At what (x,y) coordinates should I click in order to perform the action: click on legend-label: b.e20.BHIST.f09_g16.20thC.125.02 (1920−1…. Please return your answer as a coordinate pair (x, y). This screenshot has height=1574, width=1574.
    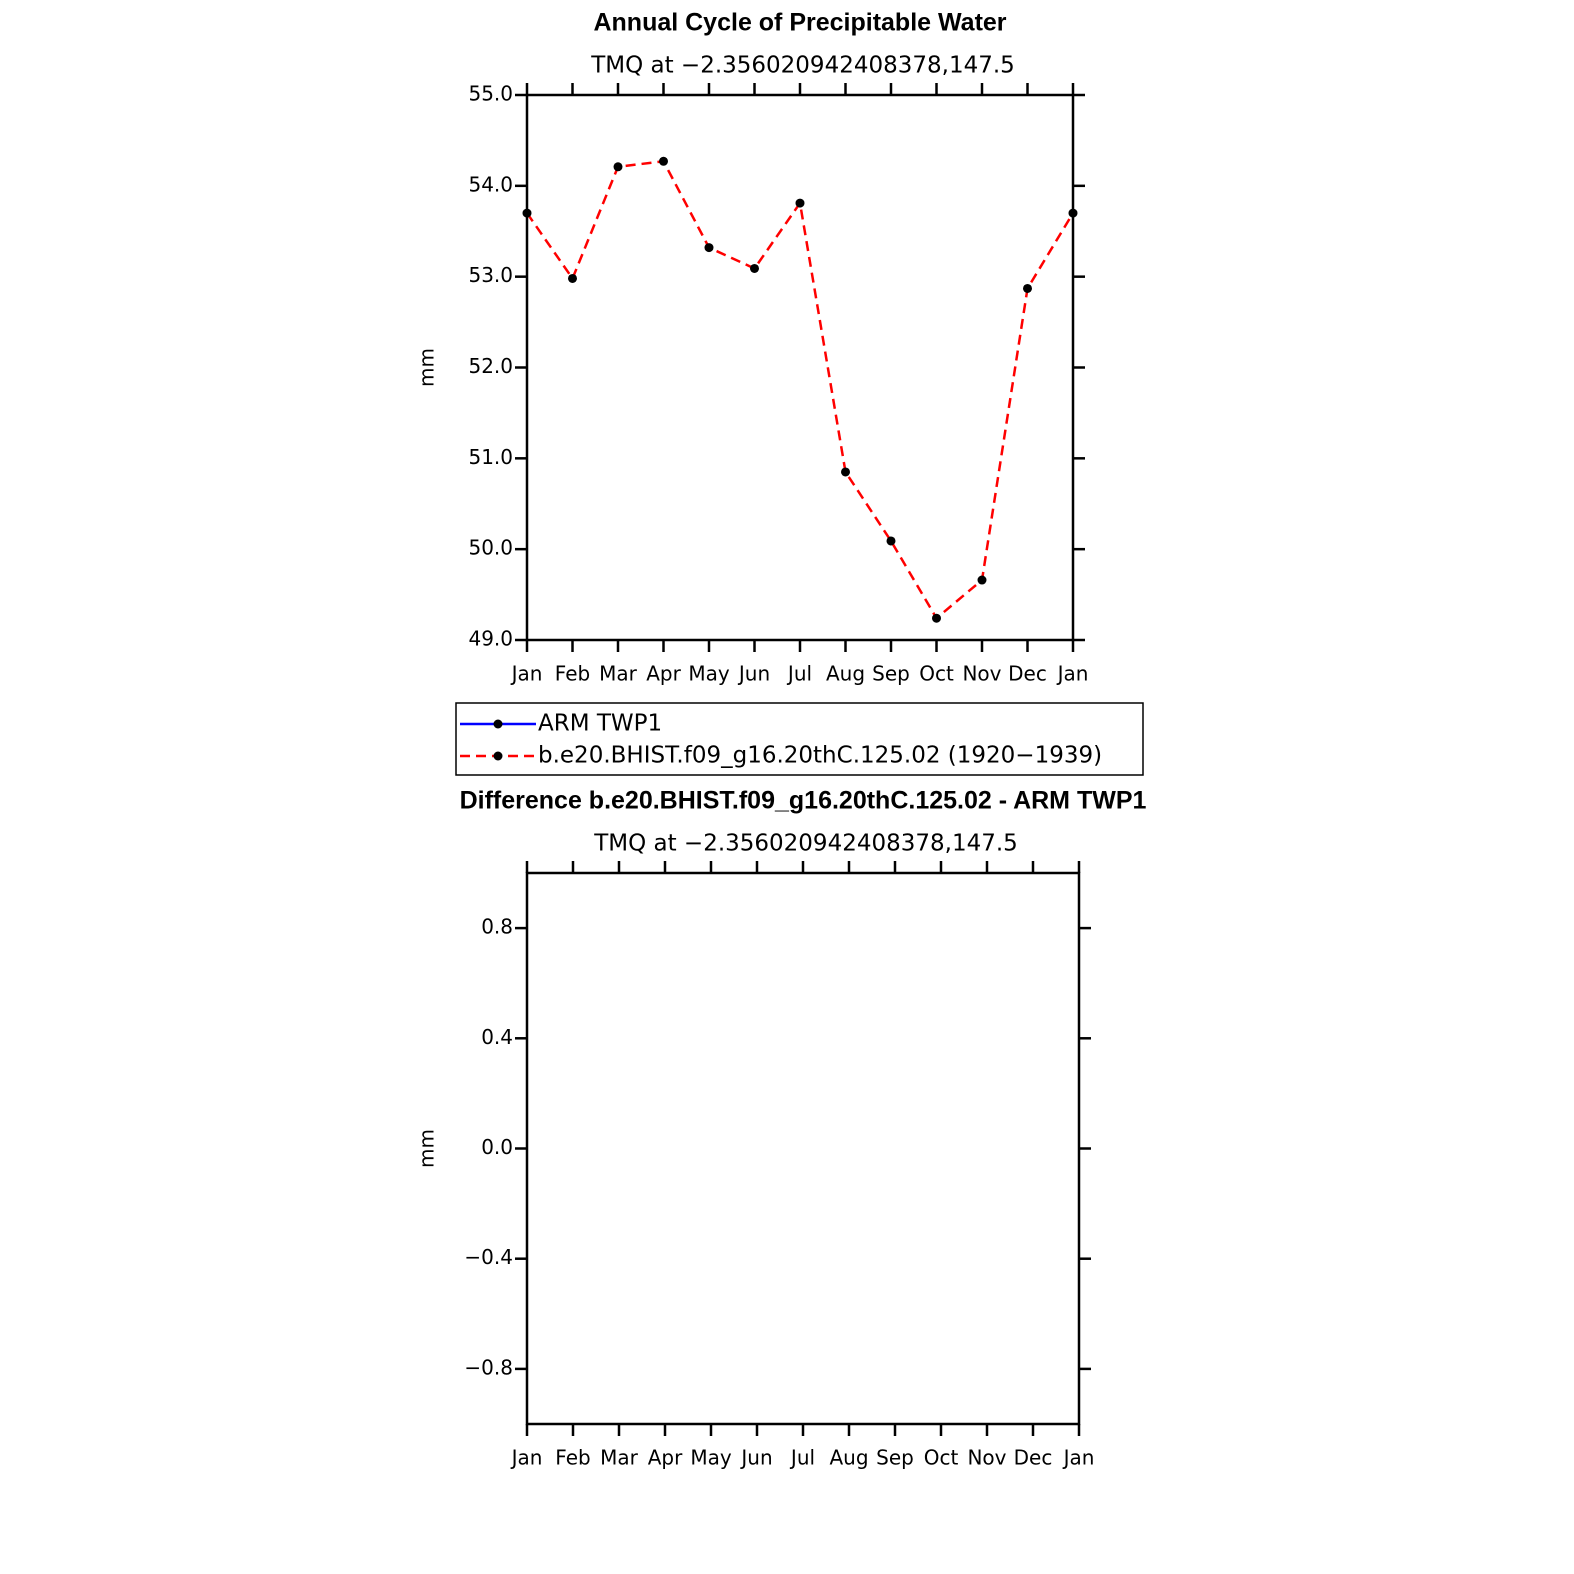
    Looking at the image, I should click on (820, 756).